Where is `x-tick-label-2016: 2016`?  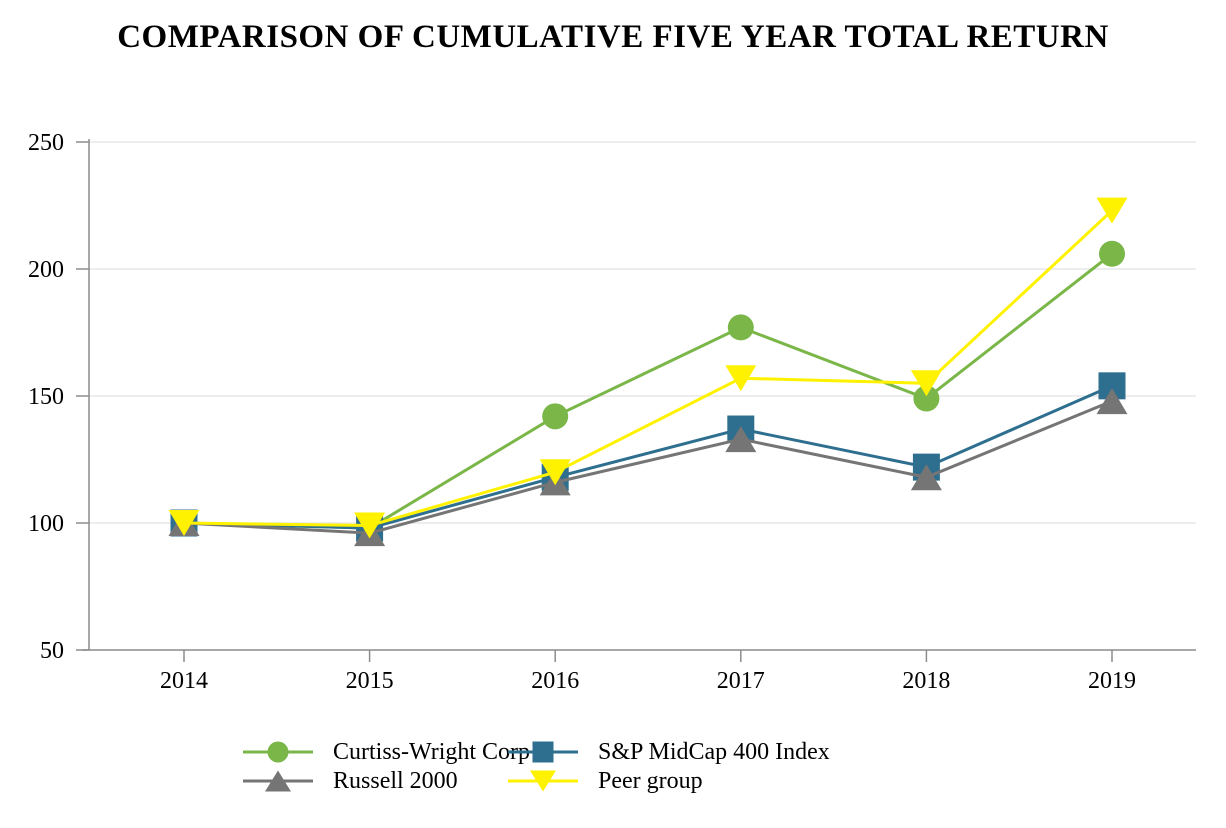
x-tick-label-2016: 2016 is located at coordinates (555, 681).